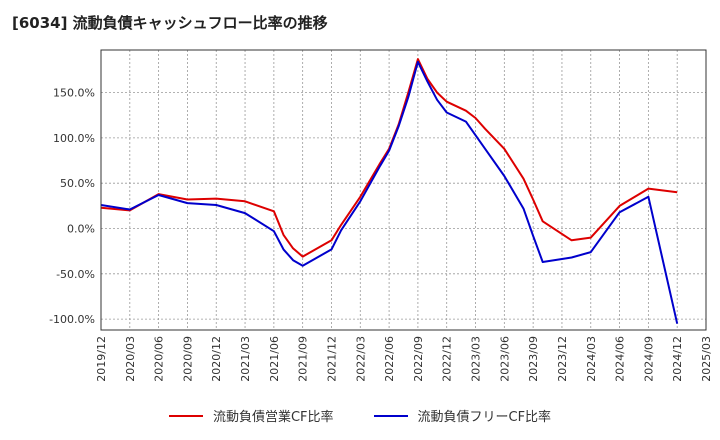 The image size is (720, 440). Describe the element at coordinates (418, 359) in the screenshot. I see `x-tick-label: 2022/09` at that location.